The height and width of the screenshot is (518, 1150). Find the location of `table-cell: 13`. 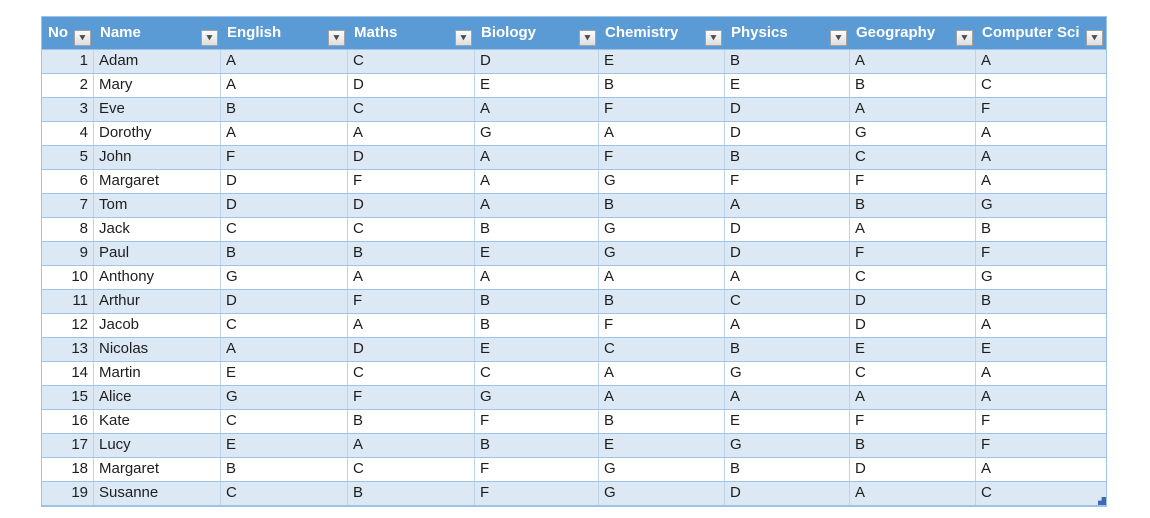

table-cell: 13 is located at coordinates (68, 349).